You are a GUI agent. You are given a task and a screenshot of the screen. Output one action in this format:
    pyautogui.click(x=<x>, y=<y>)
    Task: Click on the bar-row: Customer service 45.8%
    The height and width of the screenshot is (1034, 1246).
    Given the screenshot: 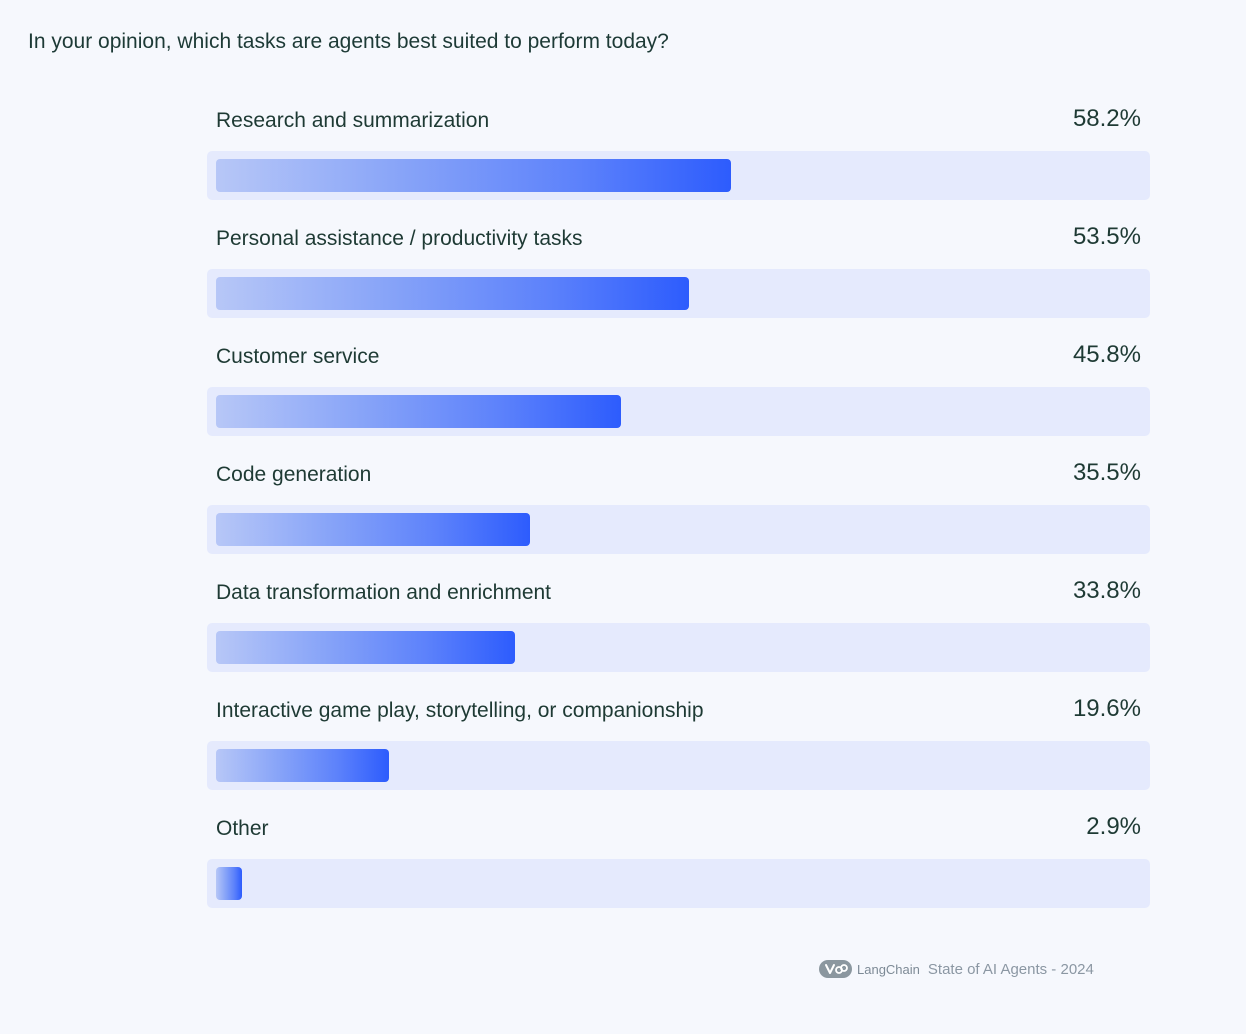 What is the action you would take?
    pyautogui.click(x=679, y=400)
    